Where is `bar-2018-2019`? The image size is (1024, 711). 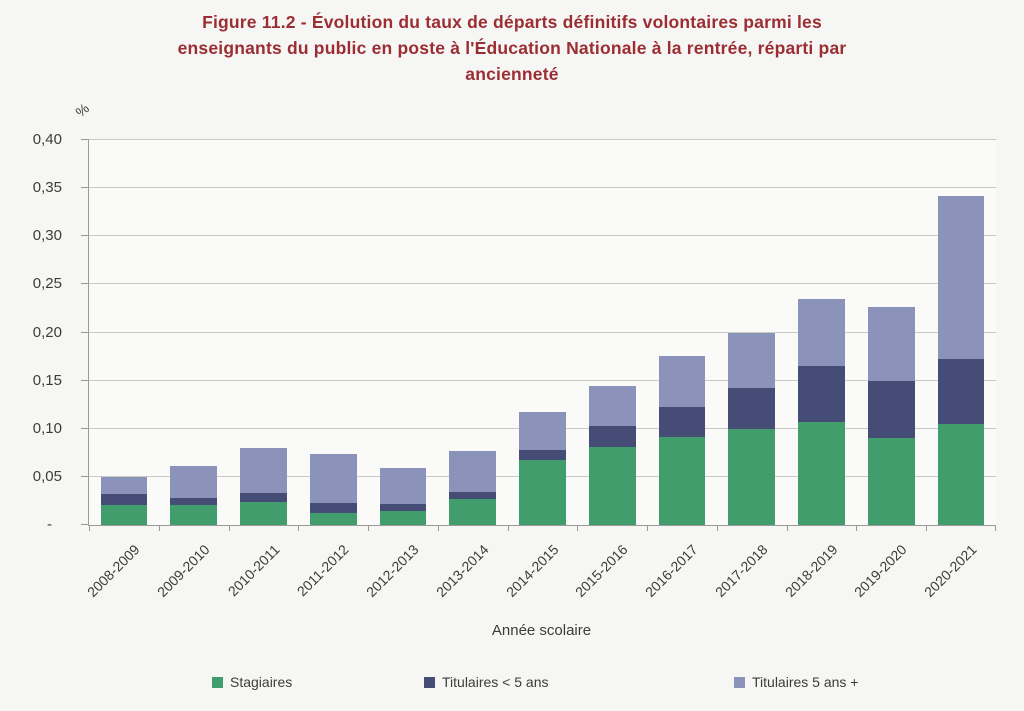 bar-2018-2019 is located at coordinates (821, 332).